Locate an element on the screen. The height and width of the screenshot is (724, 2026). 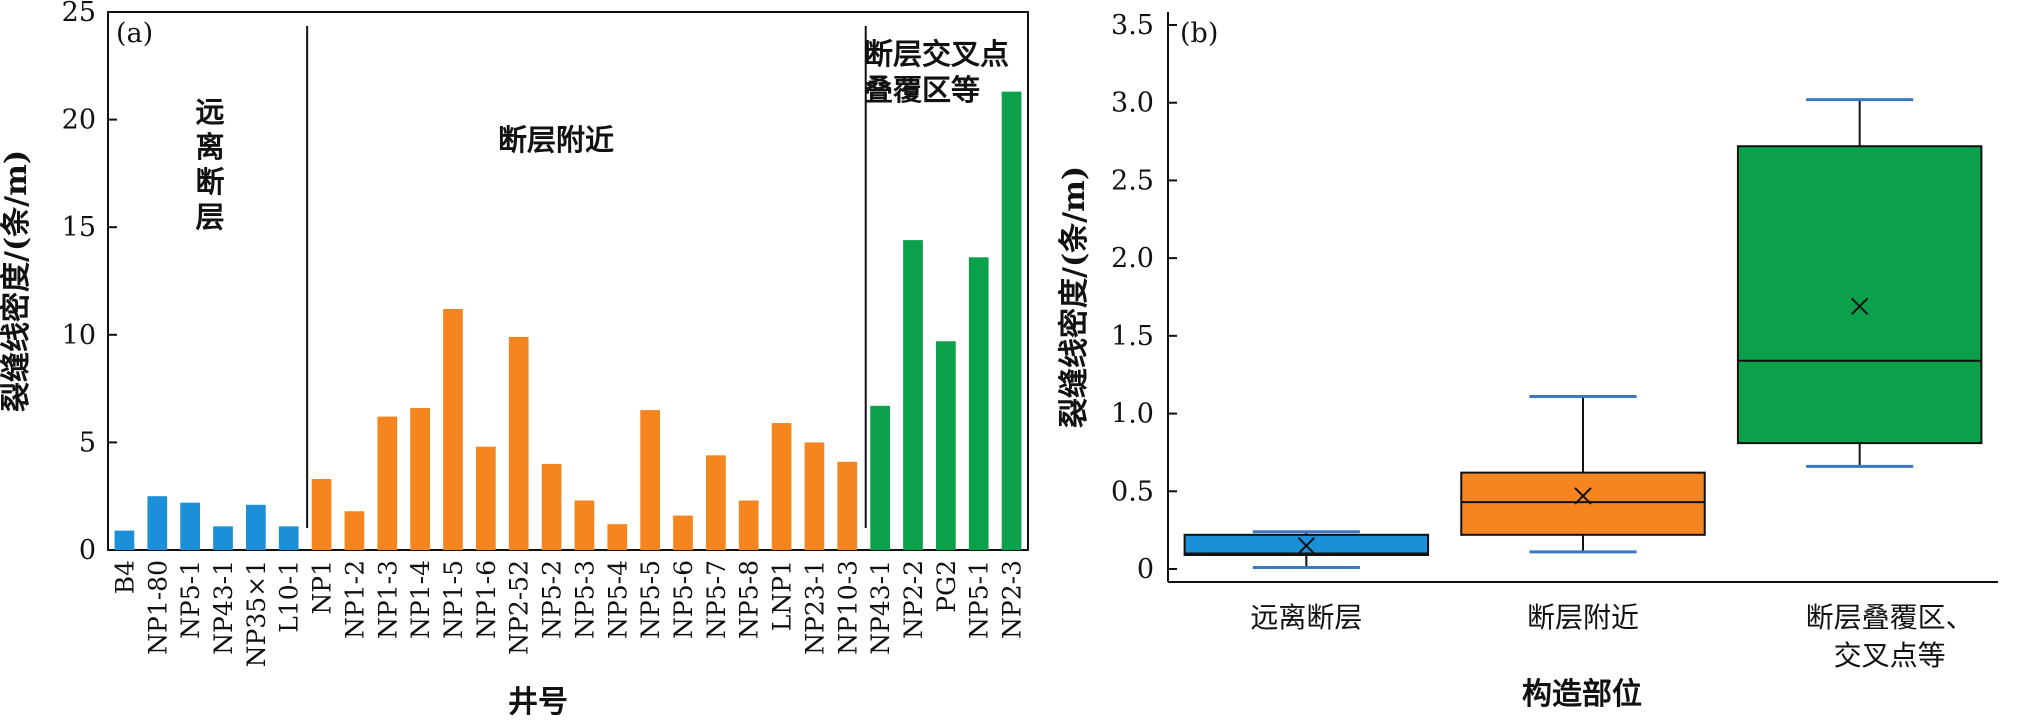
x-tick-label: NP1-4 is located at coordinates (420, 599).